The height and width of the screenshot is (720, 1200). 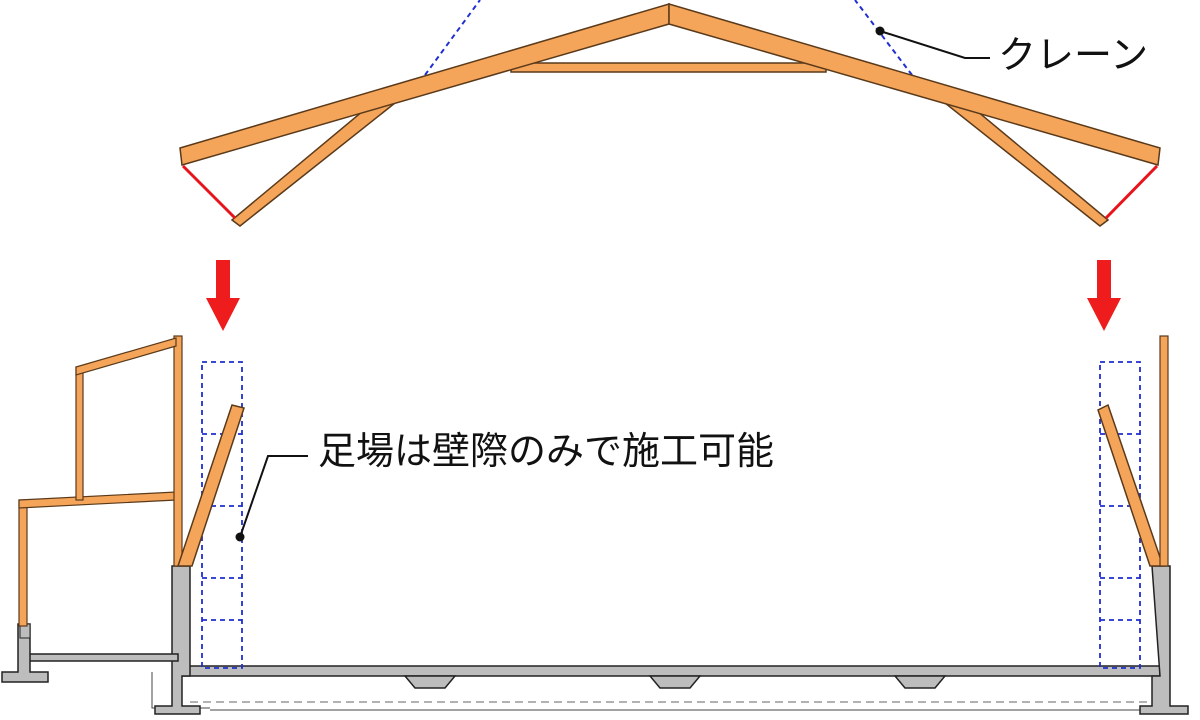 What do you see at coordinates (1164, 640) in the screenshot?
I see `foundation-wall-right` at bounding box center [1164, 640].